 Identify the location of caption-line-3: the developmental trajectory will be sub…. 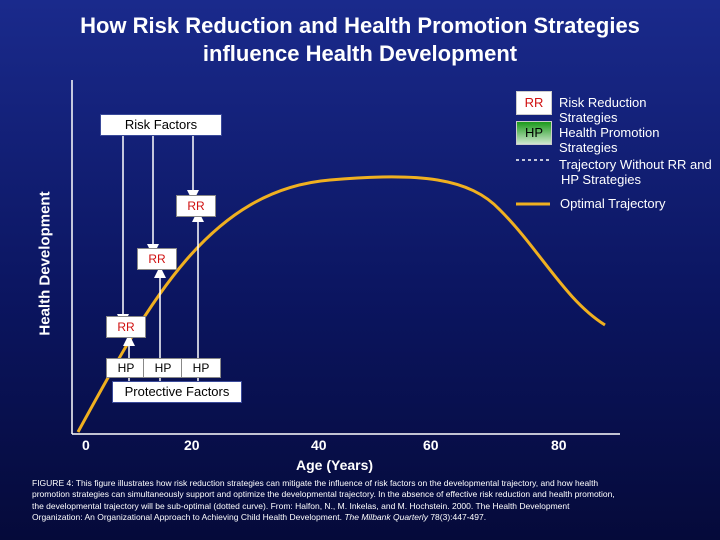
(301, 505).